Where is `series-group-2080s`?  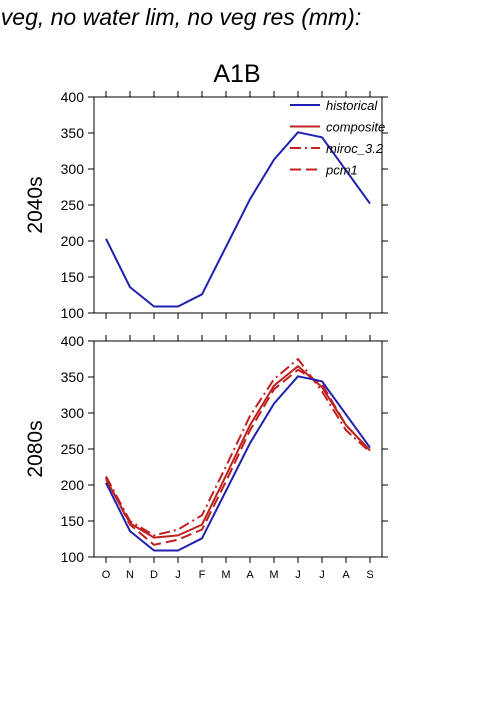 series-group-2080s is located at coordinates (238, 455).